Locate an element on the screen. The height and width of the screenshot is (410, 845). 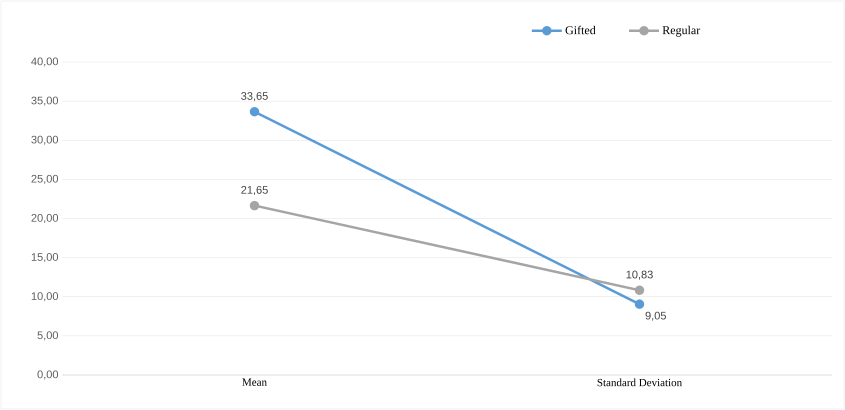
legend-label: Regular is located at coordinates (681, 31).